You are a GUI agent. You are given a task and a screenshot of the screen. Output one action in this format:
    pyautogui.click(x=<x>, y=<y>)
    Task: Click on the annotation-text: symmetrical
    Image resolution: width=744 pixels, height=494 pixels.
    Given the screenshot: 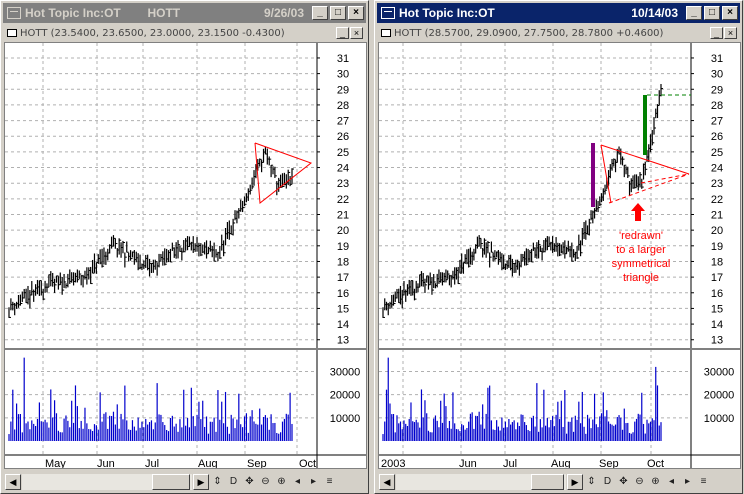 What is the action you would take?
    pyautogui.click(x=641, y=264)
    